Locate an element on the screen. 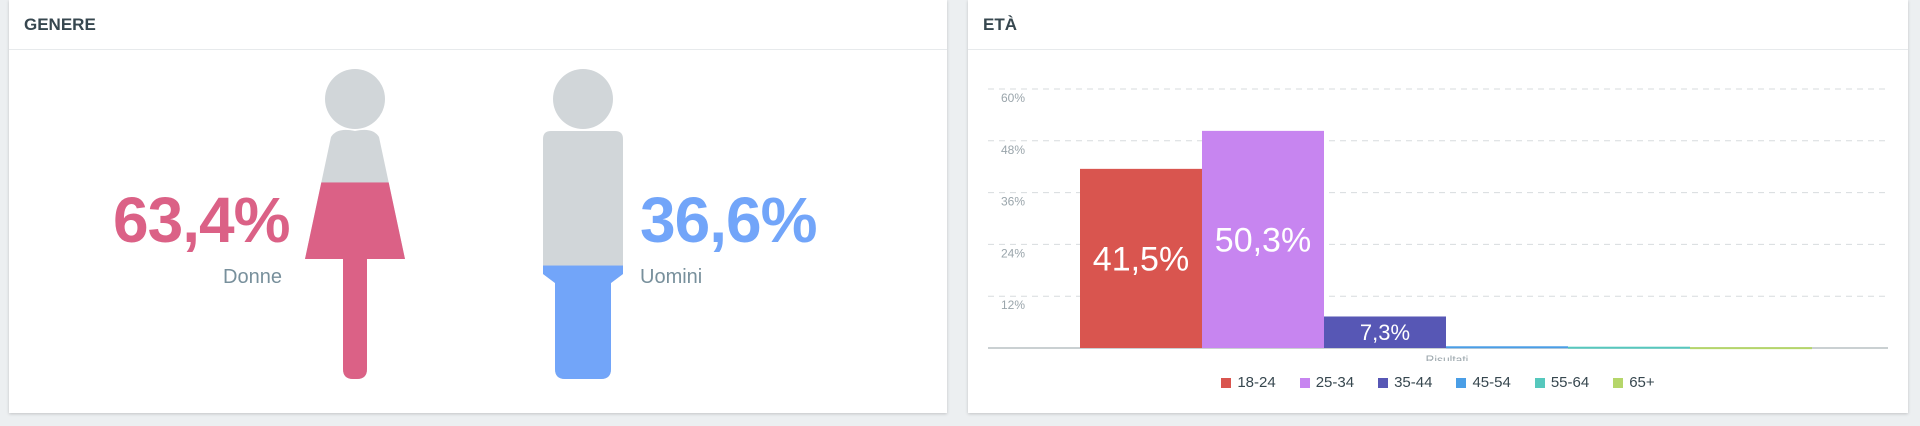 The image size is (1920, 426). legend-label: 25-34 is located at coordinates (1335, 382).